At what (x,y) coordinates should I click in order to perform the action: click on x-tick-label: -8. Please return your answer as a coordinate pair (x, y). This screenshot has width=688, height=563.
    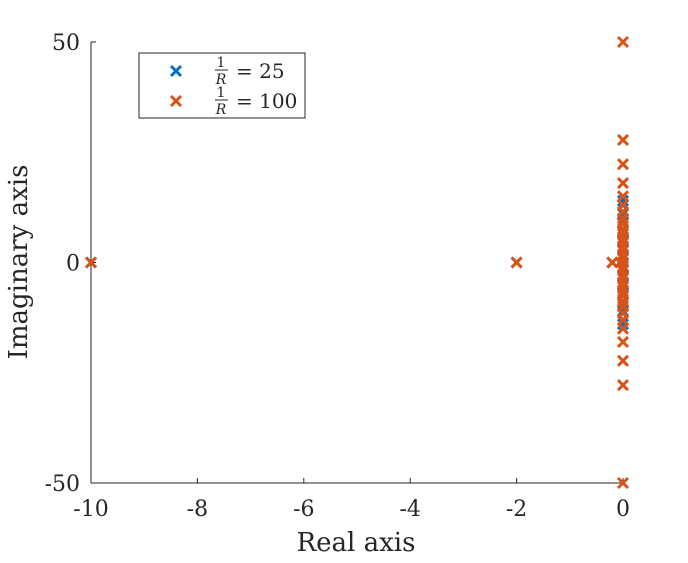
    Looking at the image, I should click on (197, 509).